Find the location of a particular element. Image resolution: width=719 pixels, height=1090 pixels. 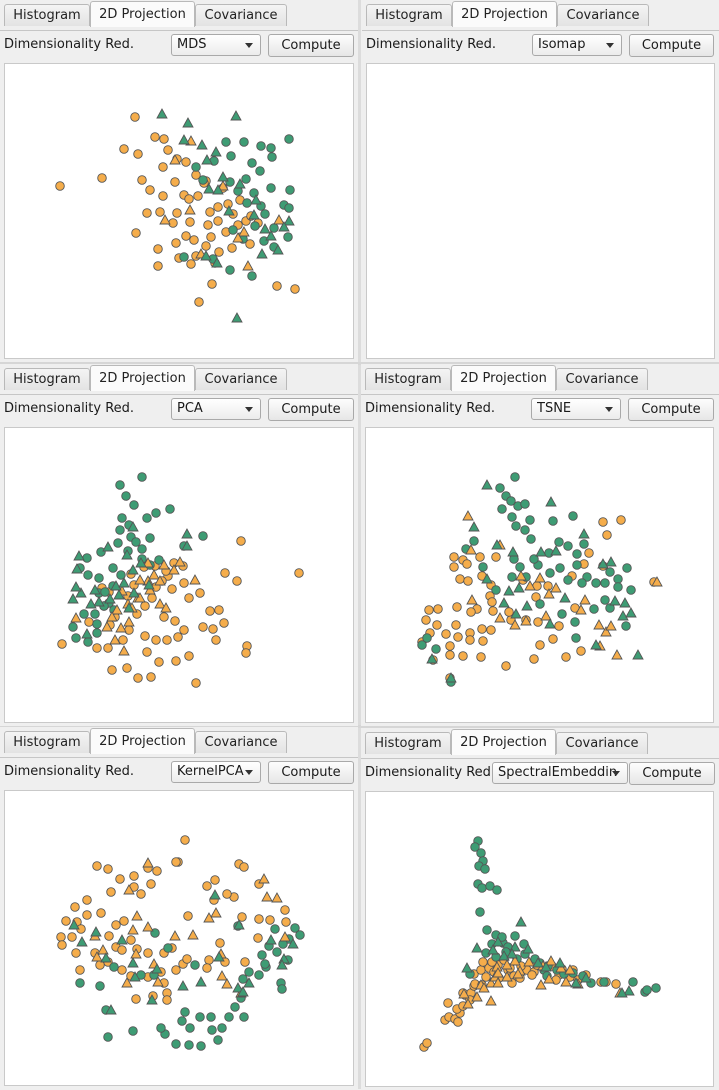

vertical-splitter is located at coordinates (359, 544).